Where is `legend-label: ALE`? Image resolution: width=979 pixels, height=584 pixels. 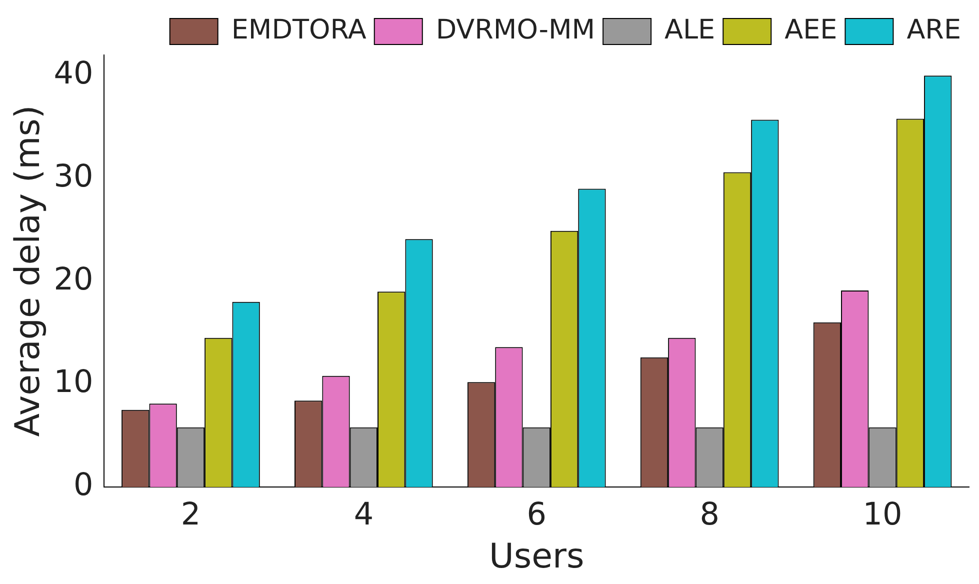 legend-label: ALE is located at coordinates (690, 30).